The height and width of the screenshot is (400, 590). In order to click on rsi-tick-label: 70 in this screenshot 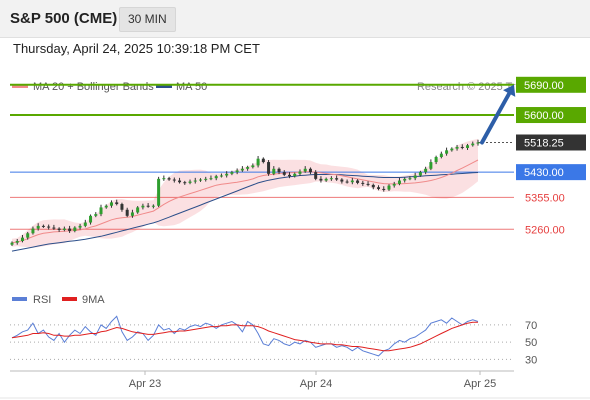, I will do `click(531, 326)`.